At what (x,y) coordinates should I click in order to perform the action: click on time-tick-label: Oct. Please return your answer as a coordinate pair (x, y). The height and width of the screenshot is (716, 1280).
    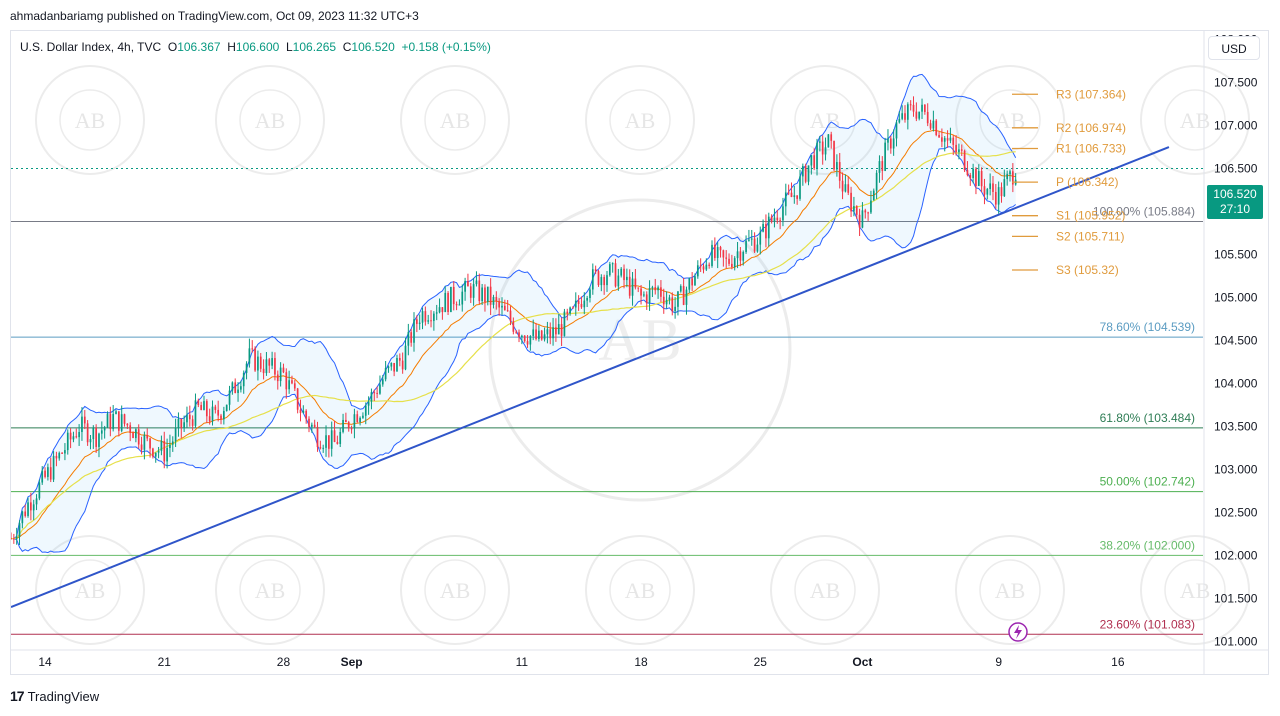
    Looking at the image, I should click on (862, 662).